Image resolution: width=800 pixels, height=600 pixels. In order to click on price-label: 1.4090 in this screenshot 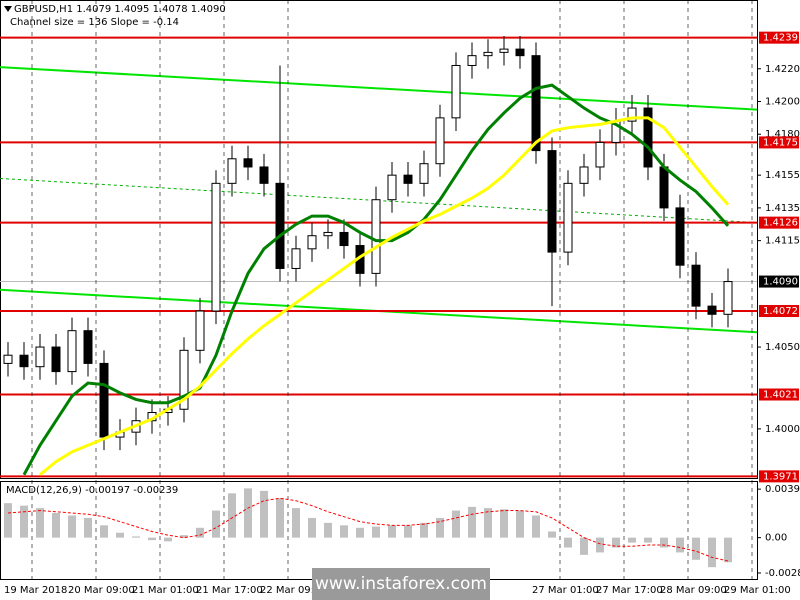, I will do `click(780, 282)`.